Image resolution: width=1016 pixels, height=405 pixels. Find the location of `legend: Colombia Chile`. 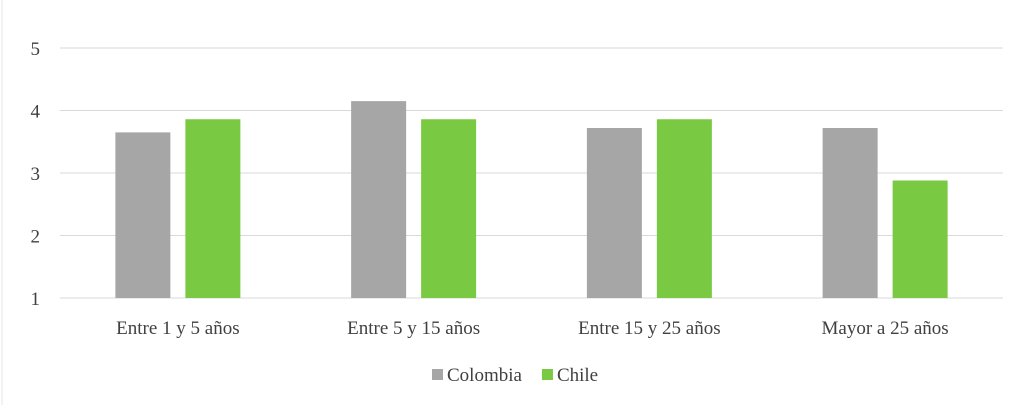

legend: Colombia Chile is located at coordinates (515, 375).